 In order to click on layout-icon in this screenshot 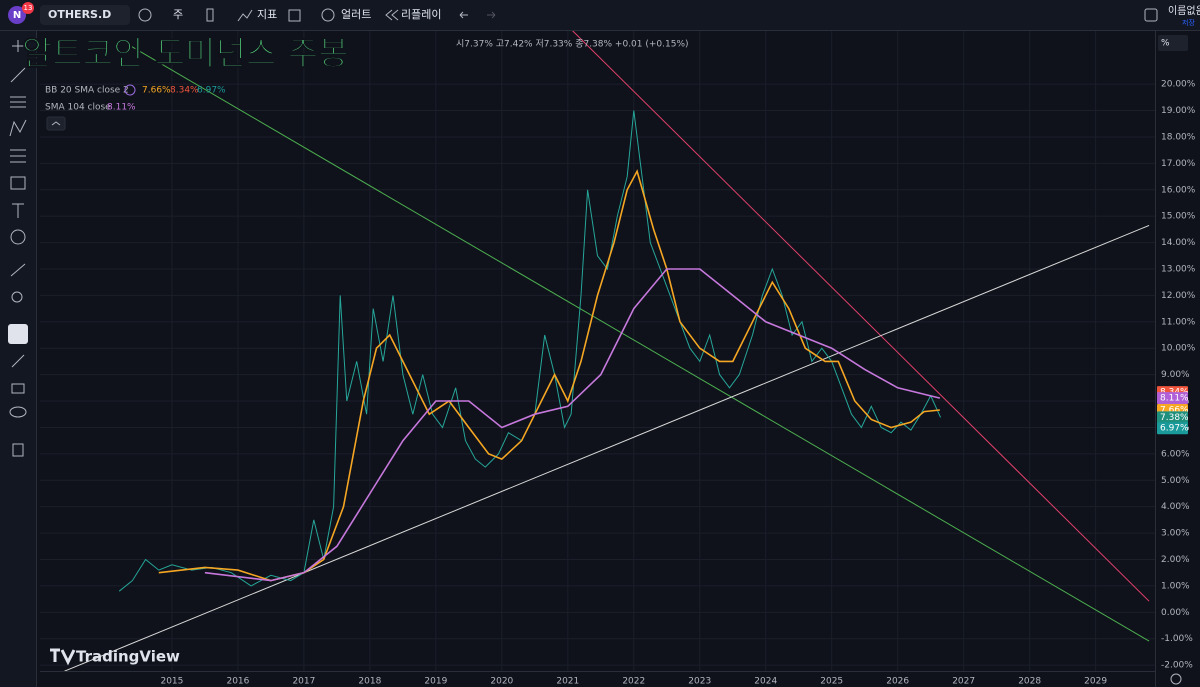, I will do `click(294, 15)`.